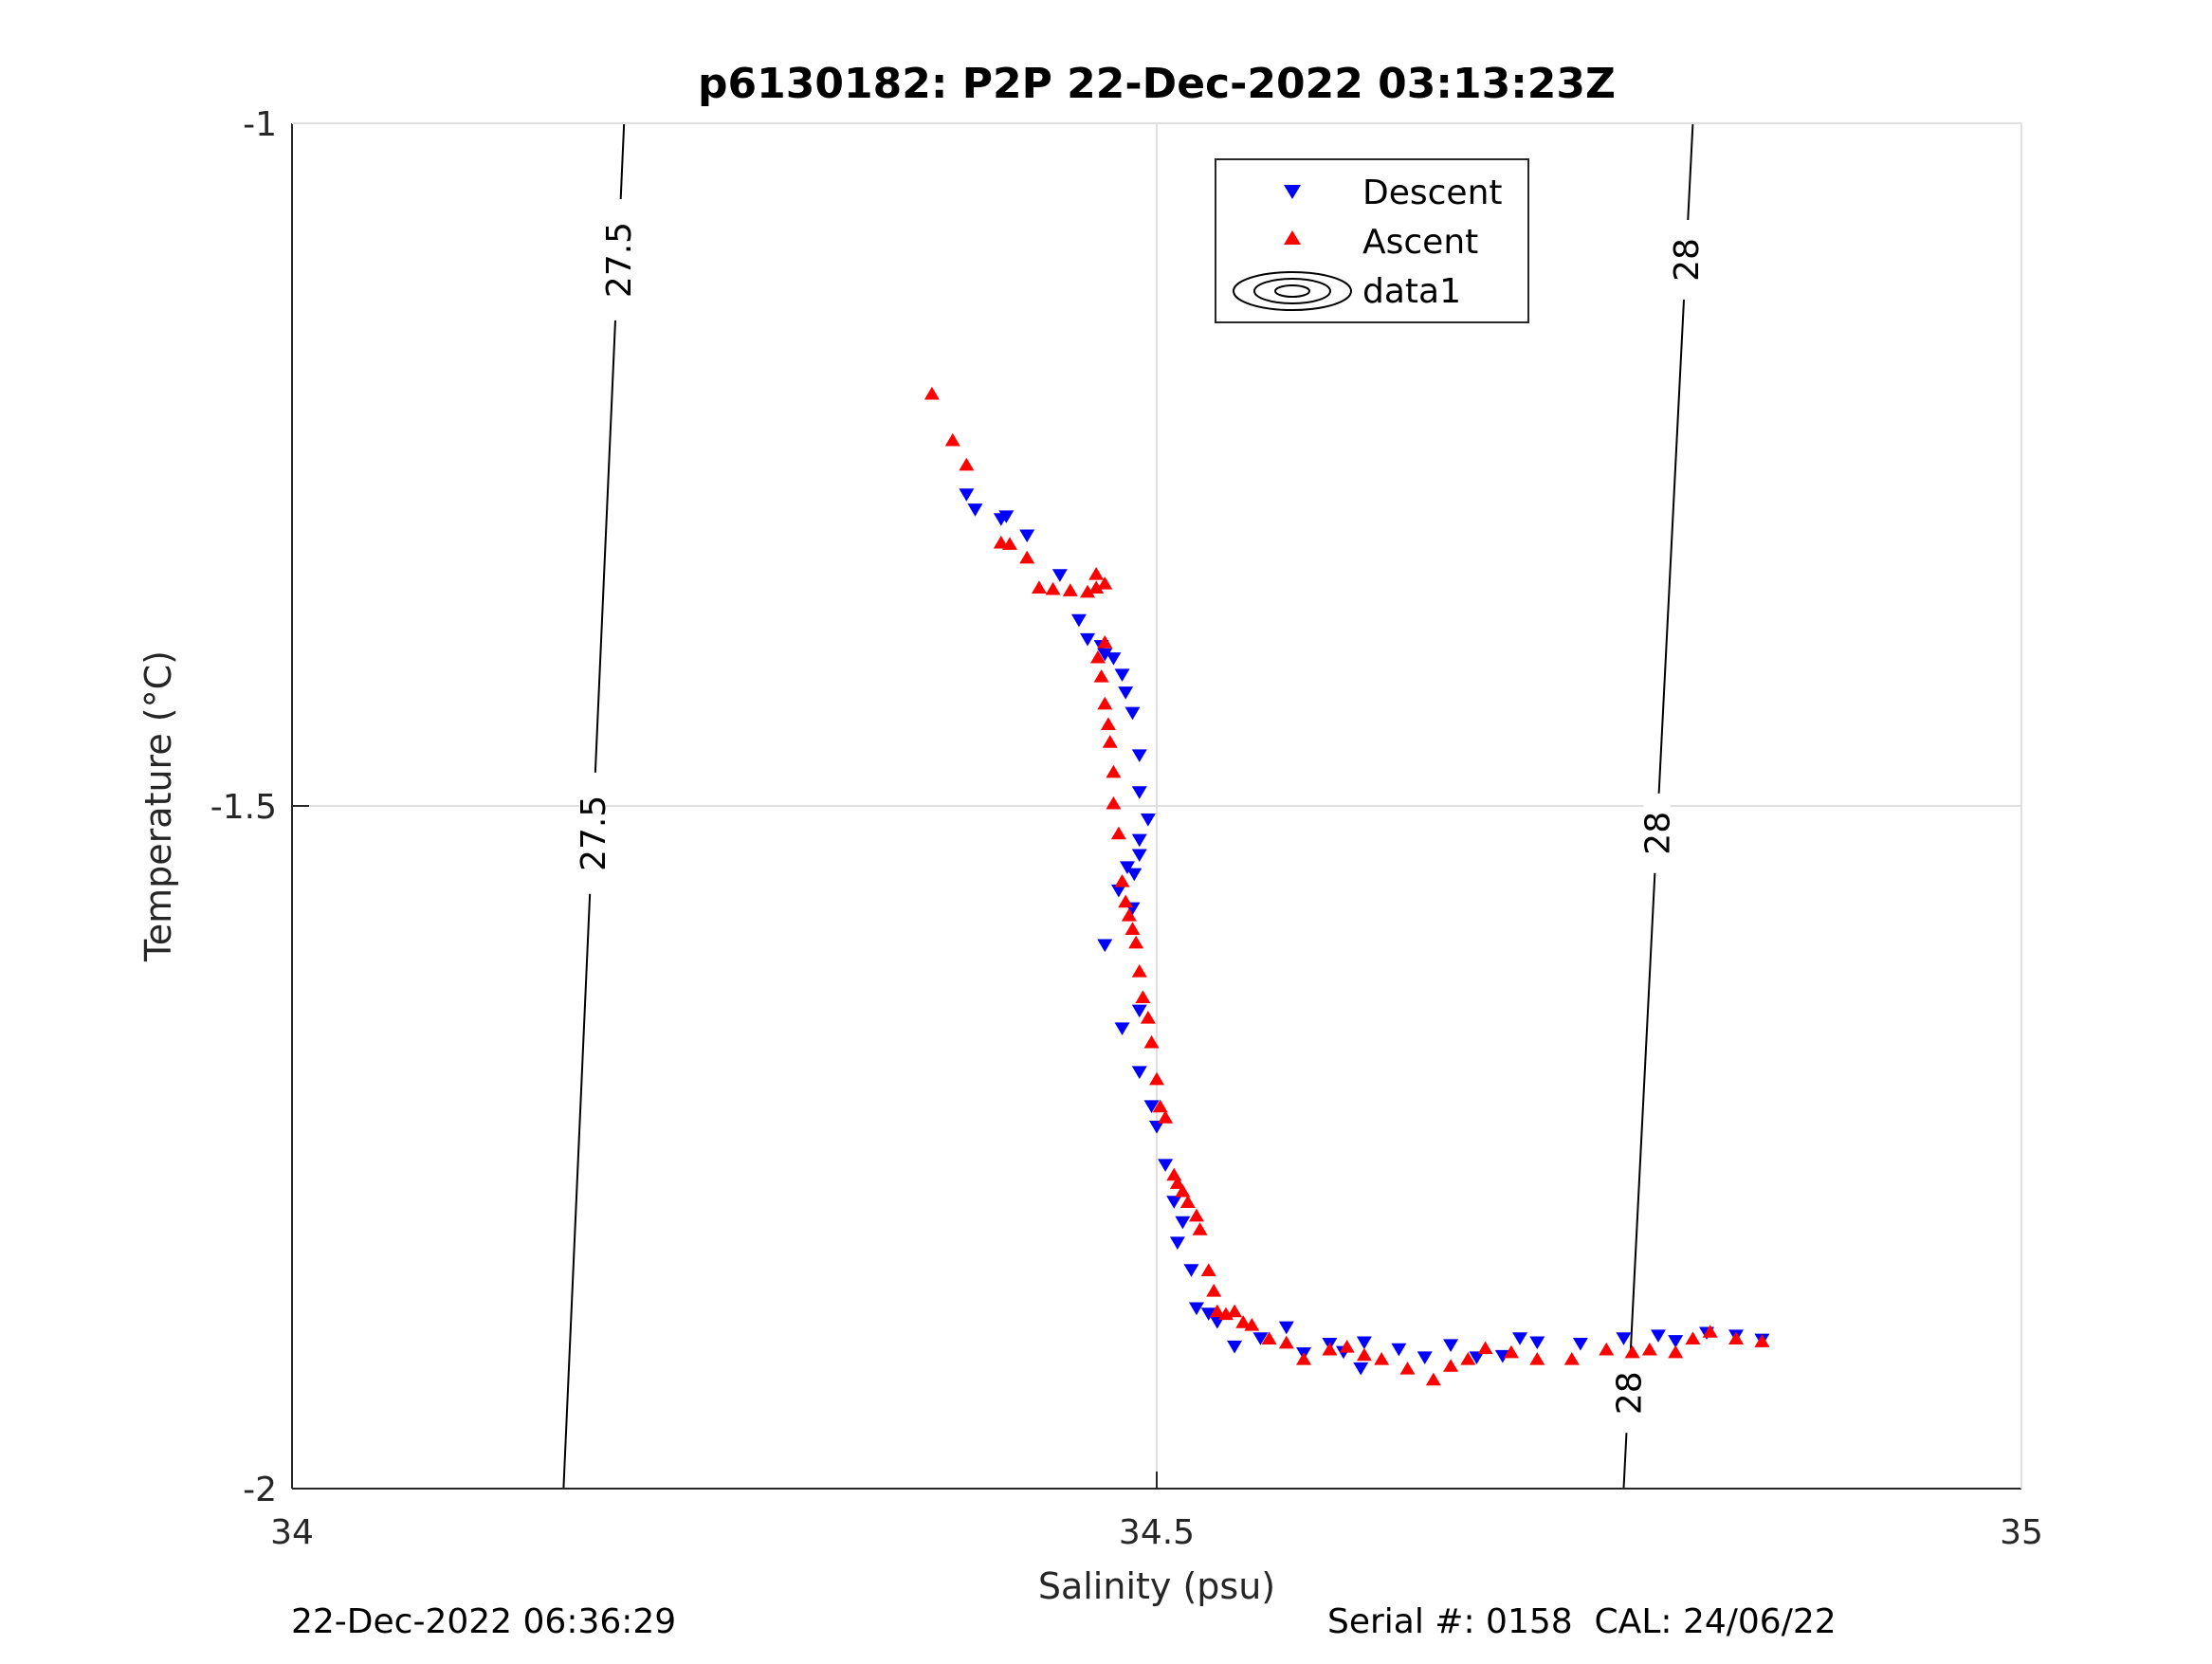 Image resolution: width=2212 pixels, height=1664 pixels. I want to click on y-tick-label: -1.5, so click(243, 807).